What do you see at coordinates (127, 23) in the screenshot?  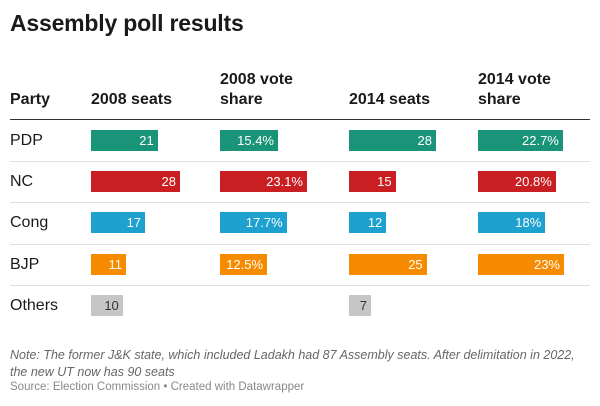 I see `chart-title: Assembly poll results` at bounding box center [127, 23].